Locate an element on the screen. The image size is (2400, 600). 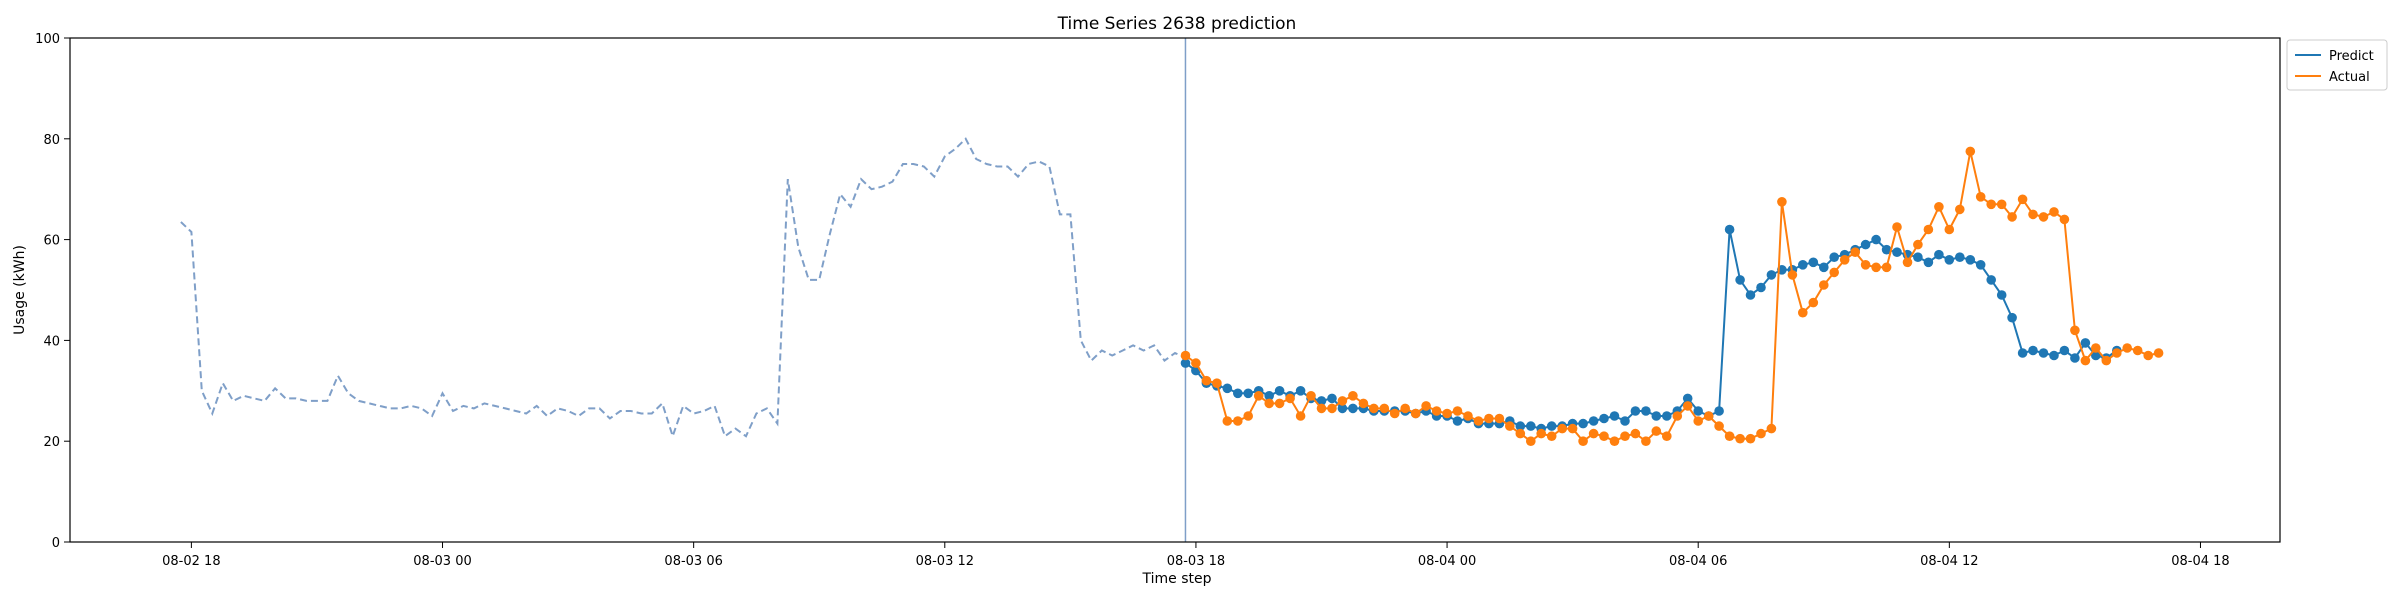
legend-label-predict: Predict is located at coordinates (2351, 56).